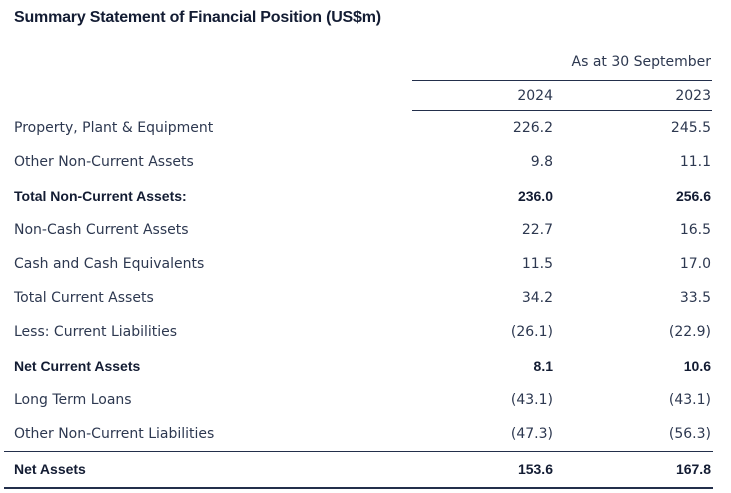 The image size is (731, 493). Describe the element at coordinates (535, 95) in the screenshot. I see `column-header-2024: 2024` at that location.